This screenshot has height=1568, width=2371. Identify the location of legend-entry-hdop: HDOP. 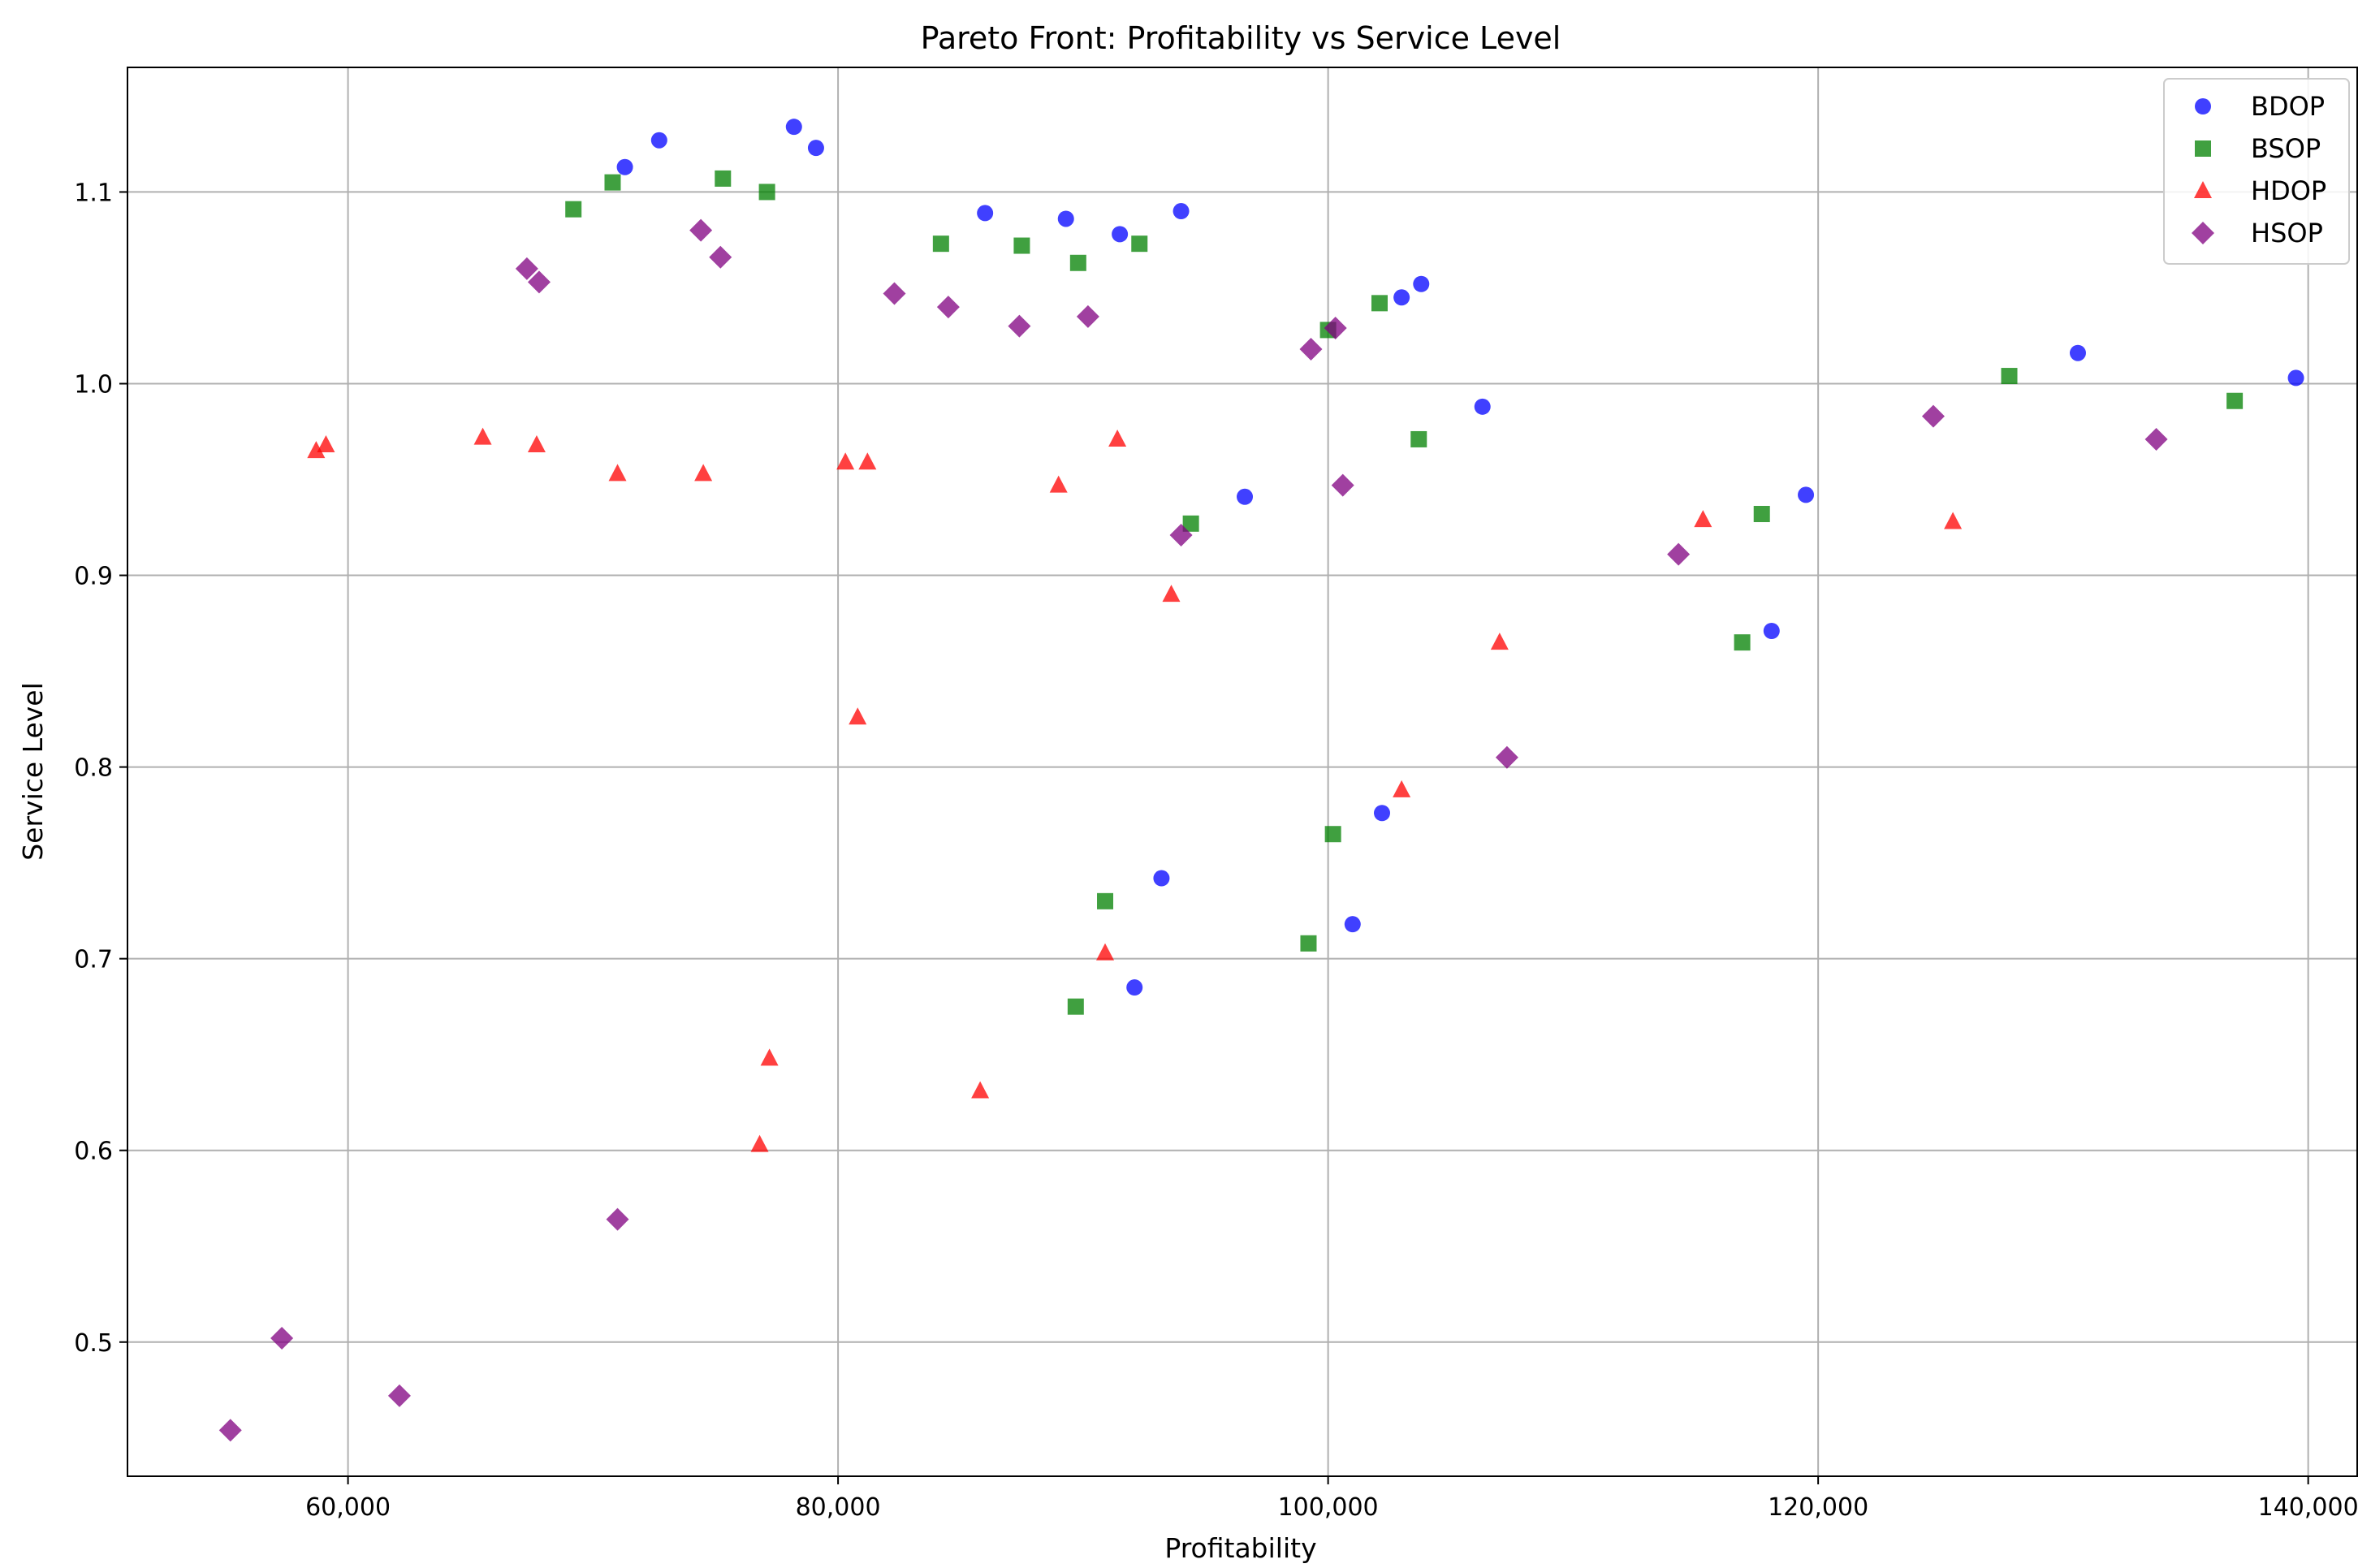
(2260, 190).